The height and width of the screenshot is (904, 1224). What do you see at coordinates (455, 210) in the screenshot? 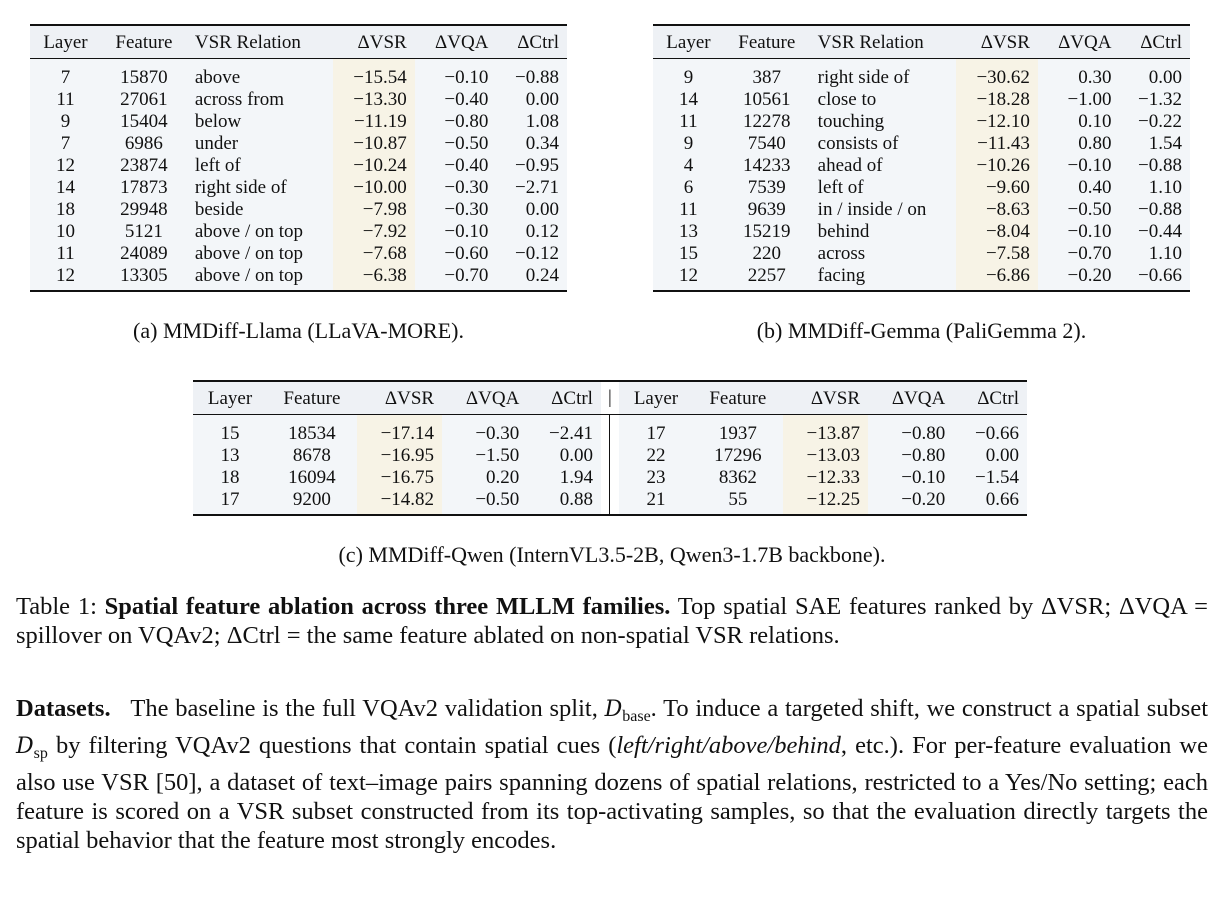
I see `table-cell: −0.30` at bounding box center [455, 210].